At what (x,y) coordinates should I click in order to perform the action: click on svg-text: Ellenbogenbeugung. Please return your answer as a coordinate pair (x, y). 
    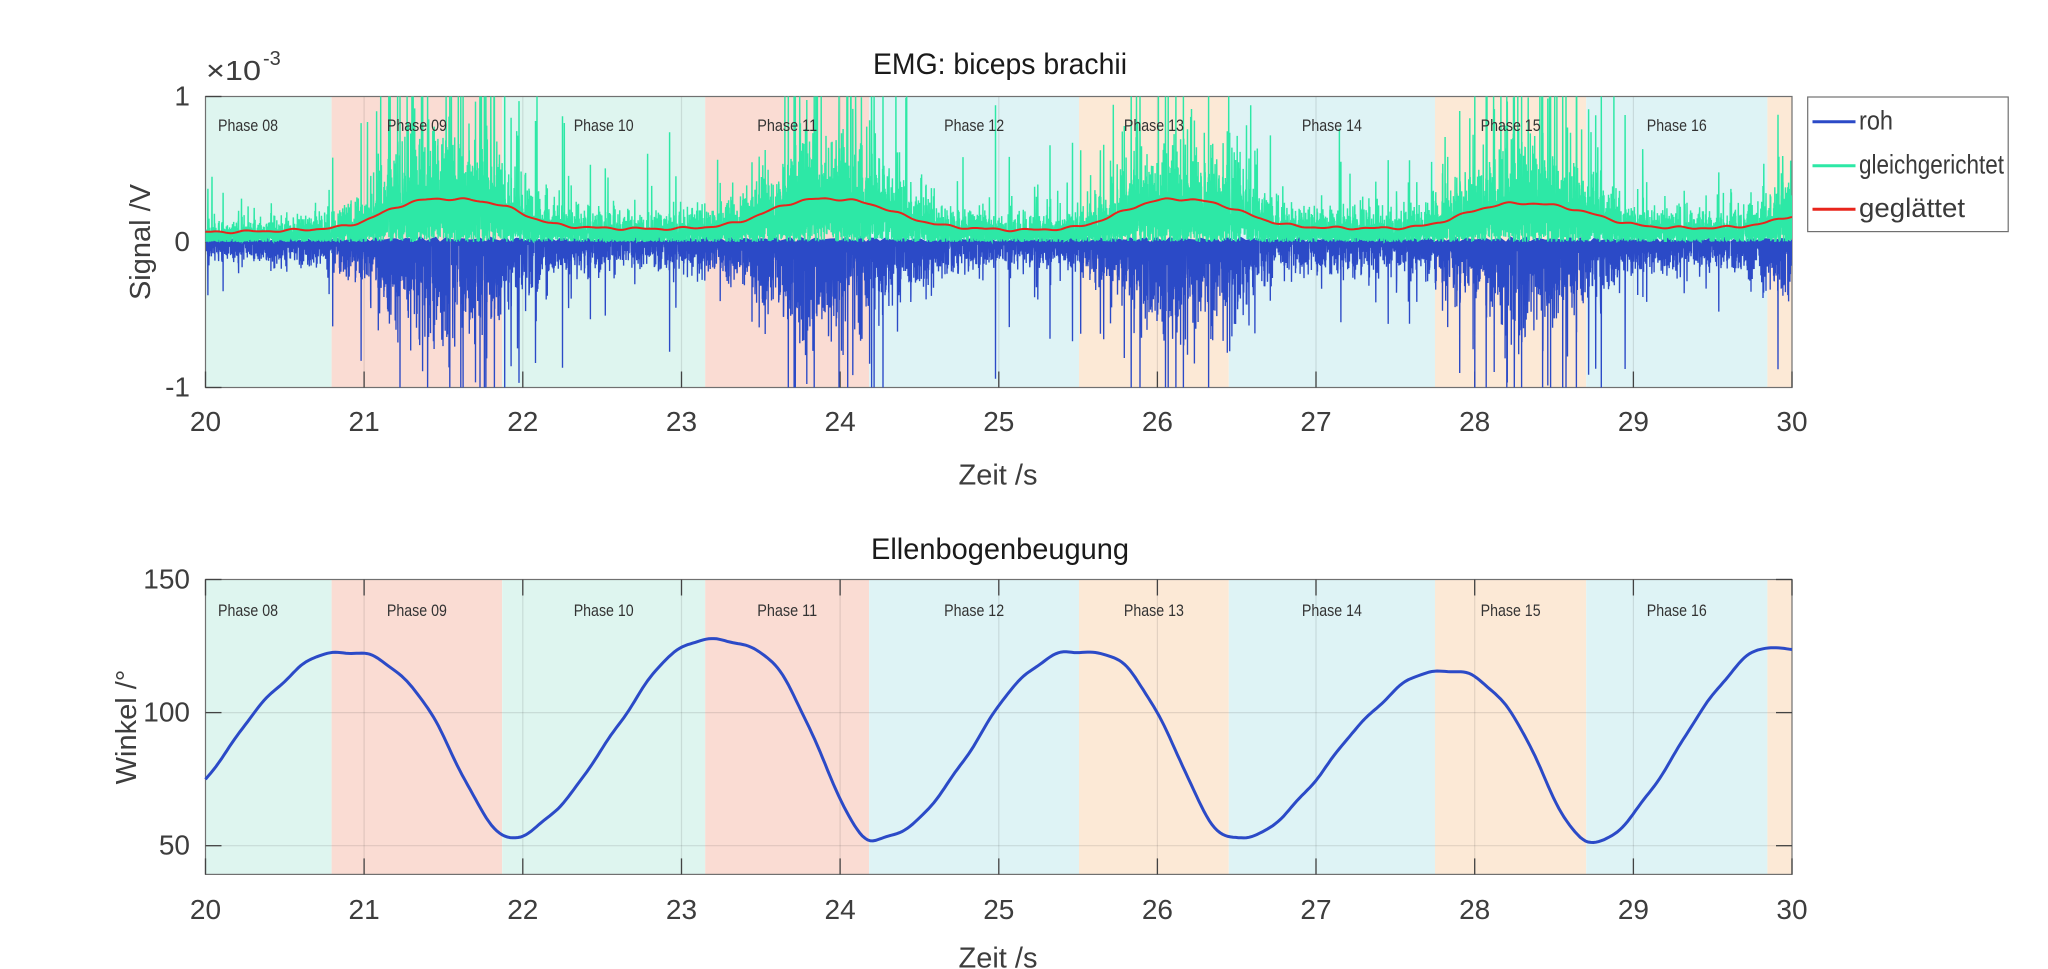
    Looking at the image, I should click on (1000, 549).